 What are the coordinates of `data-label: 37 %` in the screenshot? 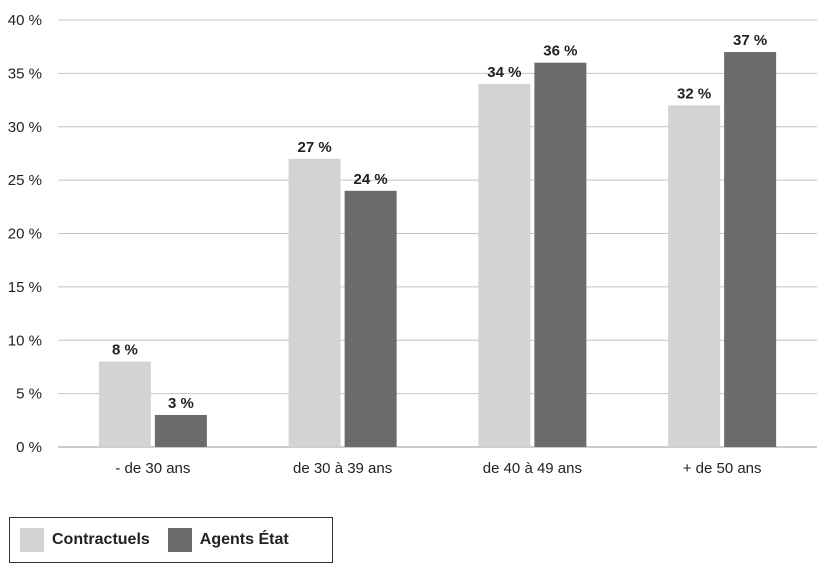 It's located at (750, 40).